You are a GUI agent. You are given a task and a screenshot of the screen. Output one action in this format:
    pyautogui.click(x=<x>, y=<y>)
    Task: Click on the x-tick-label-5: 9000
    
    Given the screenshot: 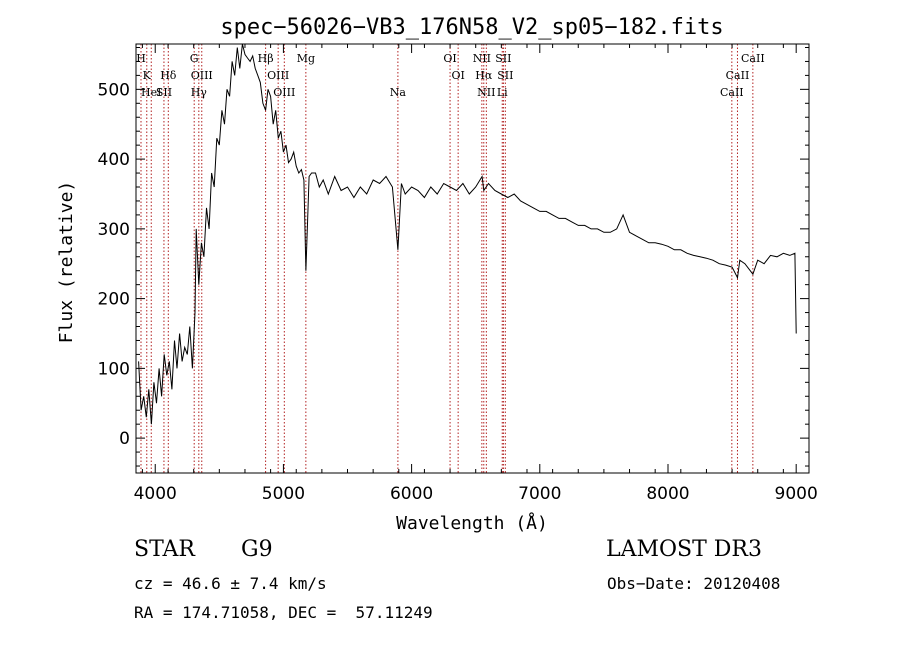 What is the action you would take?
    pyautogui.click(x=796, y=494)
    